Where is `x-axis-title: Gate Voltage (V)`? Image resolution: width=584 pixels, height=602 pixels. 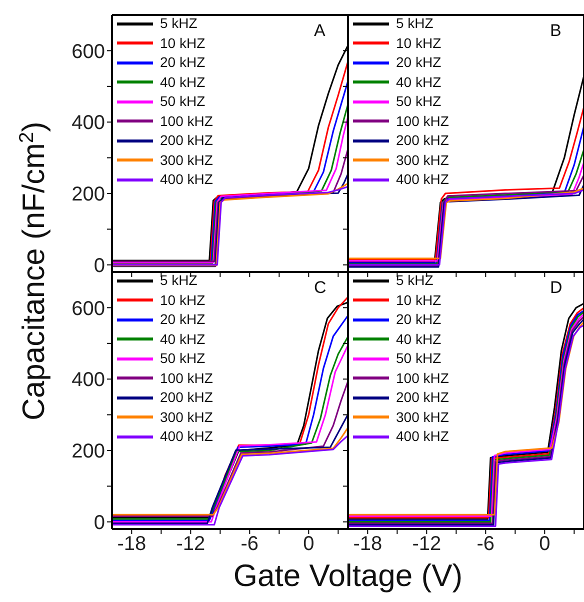
x-axis-title: Gate Voltage (V) is located at coordinates (348, 575).